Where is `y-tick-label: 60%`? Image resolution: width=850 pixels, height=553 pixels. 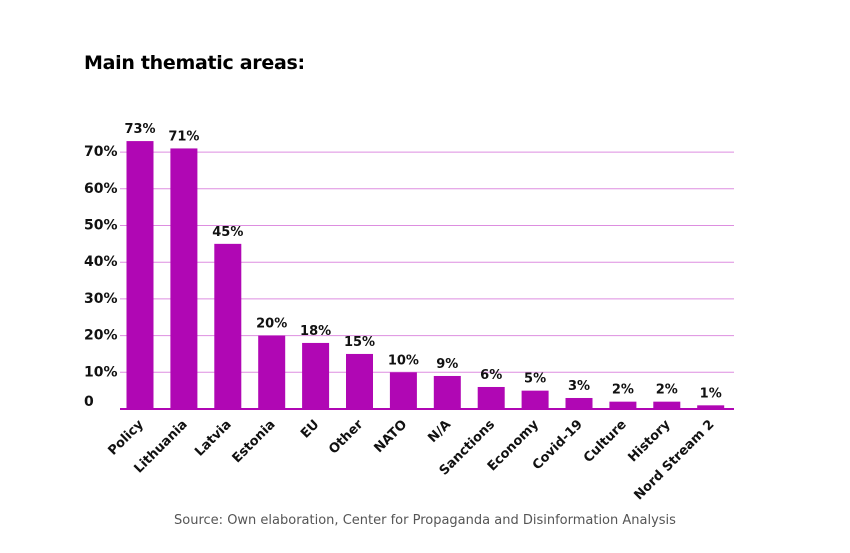
y-tick-label: 60% is located at coordinates (101, 189).